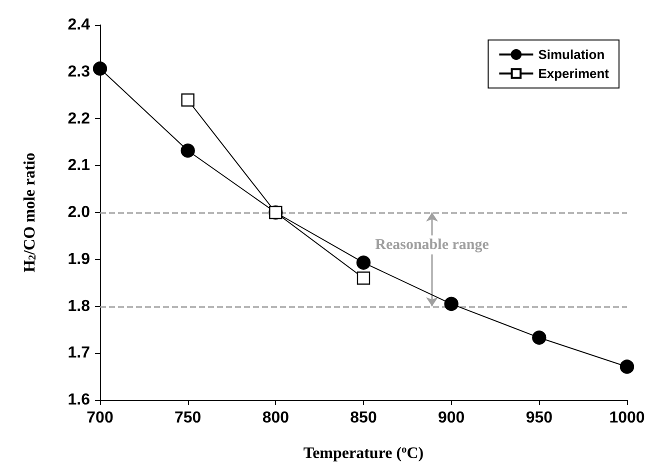  Describe the element at coordinates (79, 259) in the screenshot. I see `y-tick-label: 1.9` at that location.